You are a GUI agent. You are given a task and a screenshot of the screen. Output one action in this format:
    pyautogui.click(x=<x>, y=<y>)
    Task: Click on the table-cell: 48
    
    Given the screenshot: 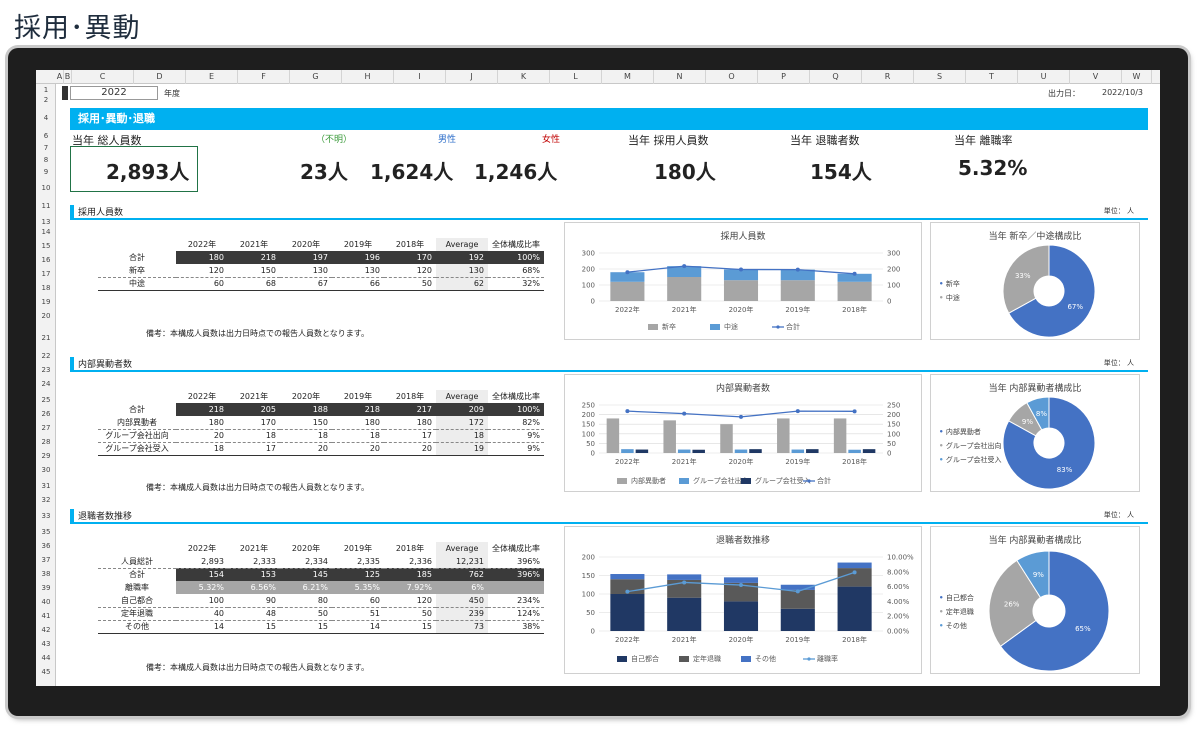 What is the action you would take?
    pyautogui.click(x=254, y=614)
    